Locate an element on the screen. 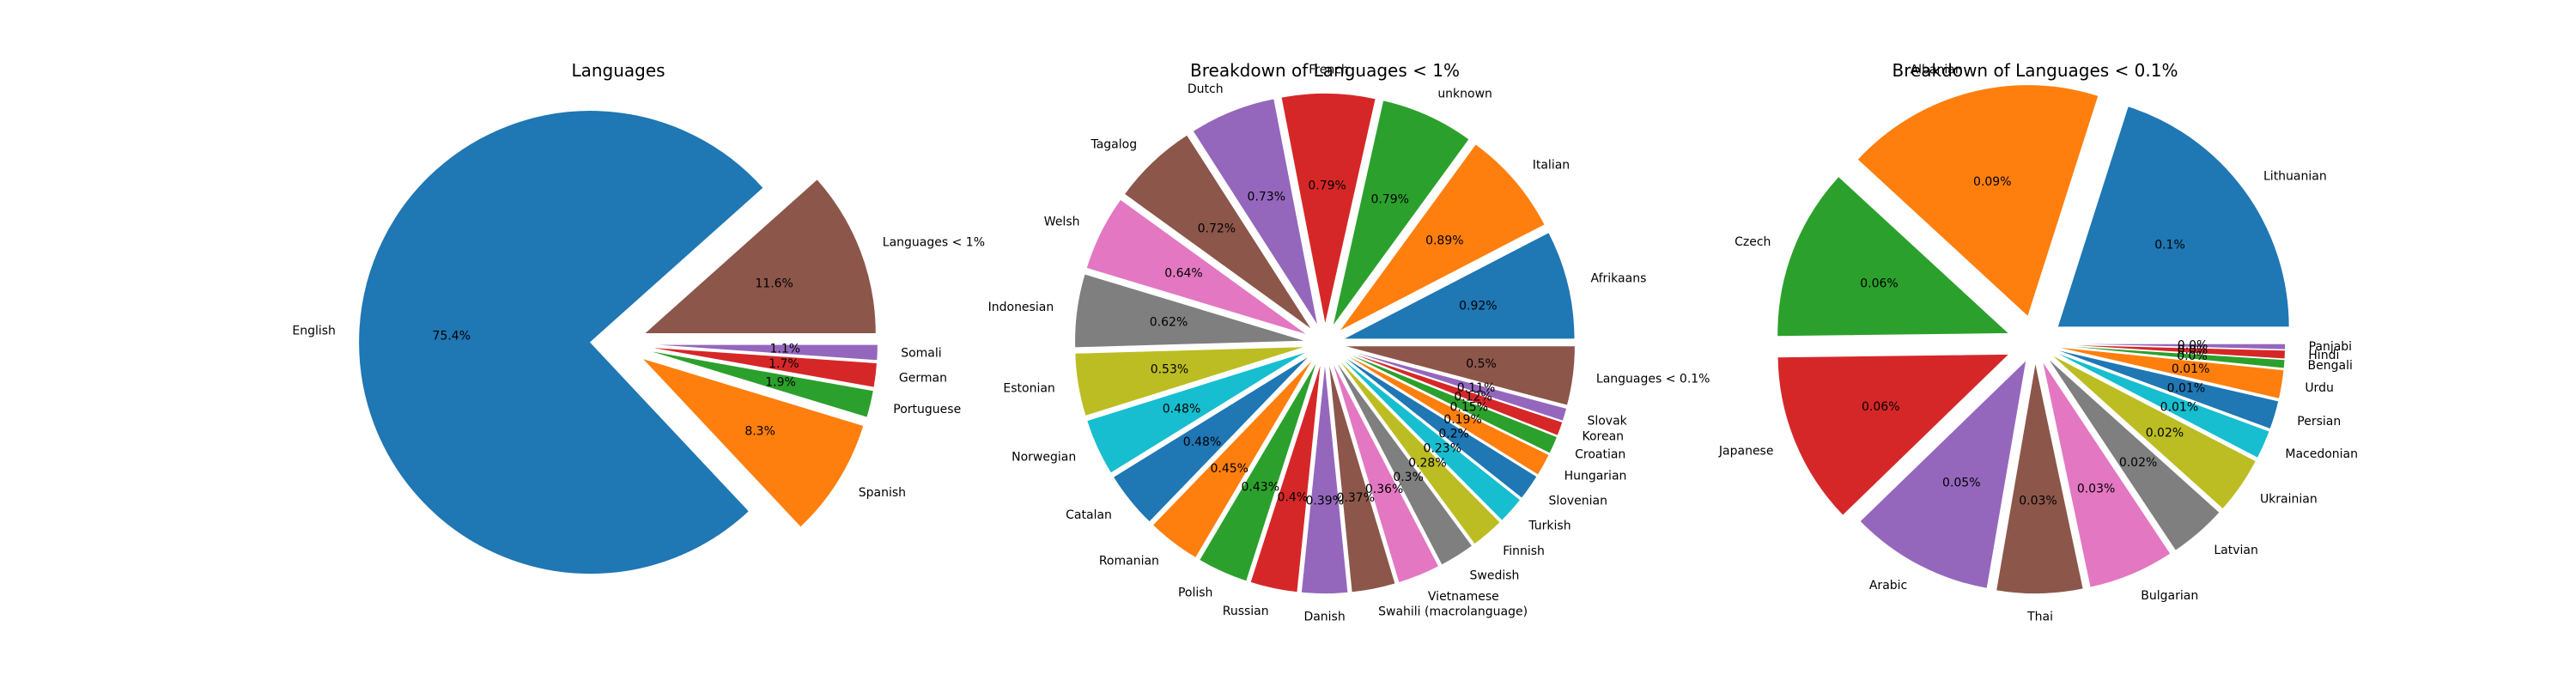  category-label-estonian: Estonian is located at coordinates (1028, 389).